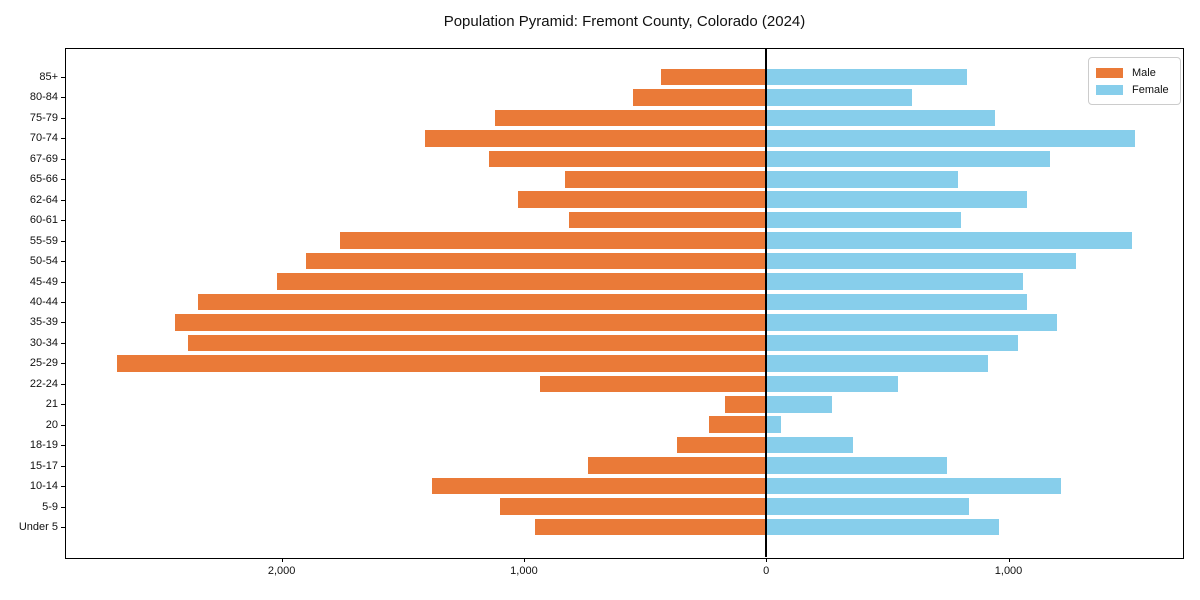 Image resolution: width=1200 pixels, height=600 pixels. What do you see at coordinates (766, 571) in the screenshot?
I see `x-tick-label: 0` at bounding box center [766, 571].